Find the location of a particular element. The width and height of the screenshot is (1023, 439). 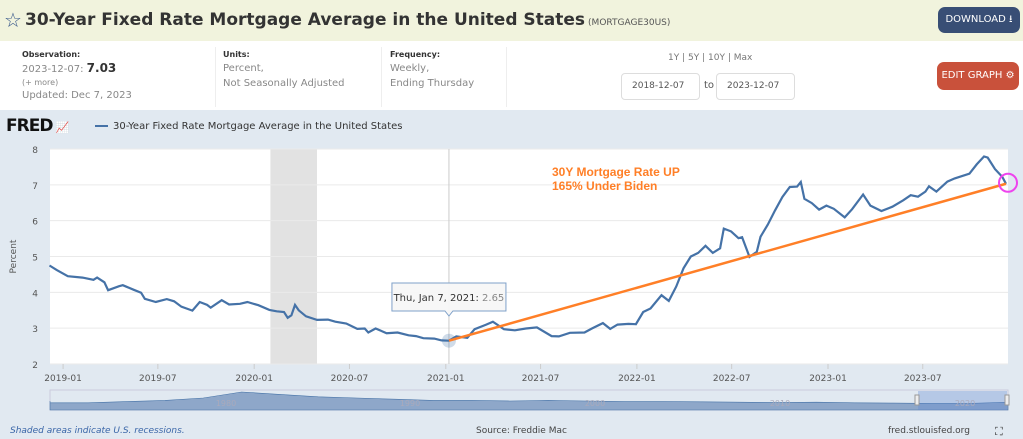

navigator-label: 1990 is located at coordinates (410, 403).